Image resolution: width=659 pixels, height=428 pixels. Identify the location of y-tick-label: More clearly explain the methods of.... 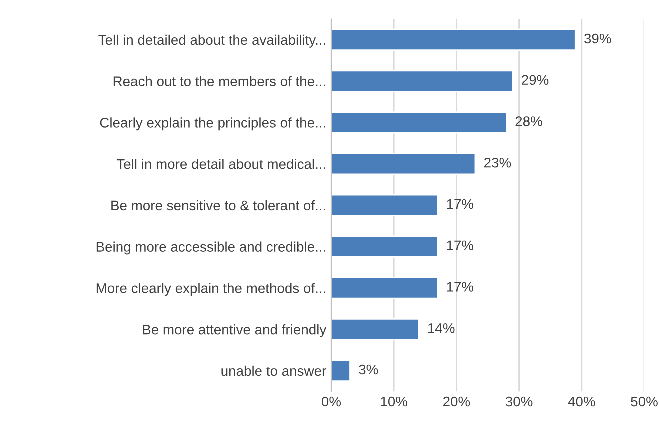
(211, 289).